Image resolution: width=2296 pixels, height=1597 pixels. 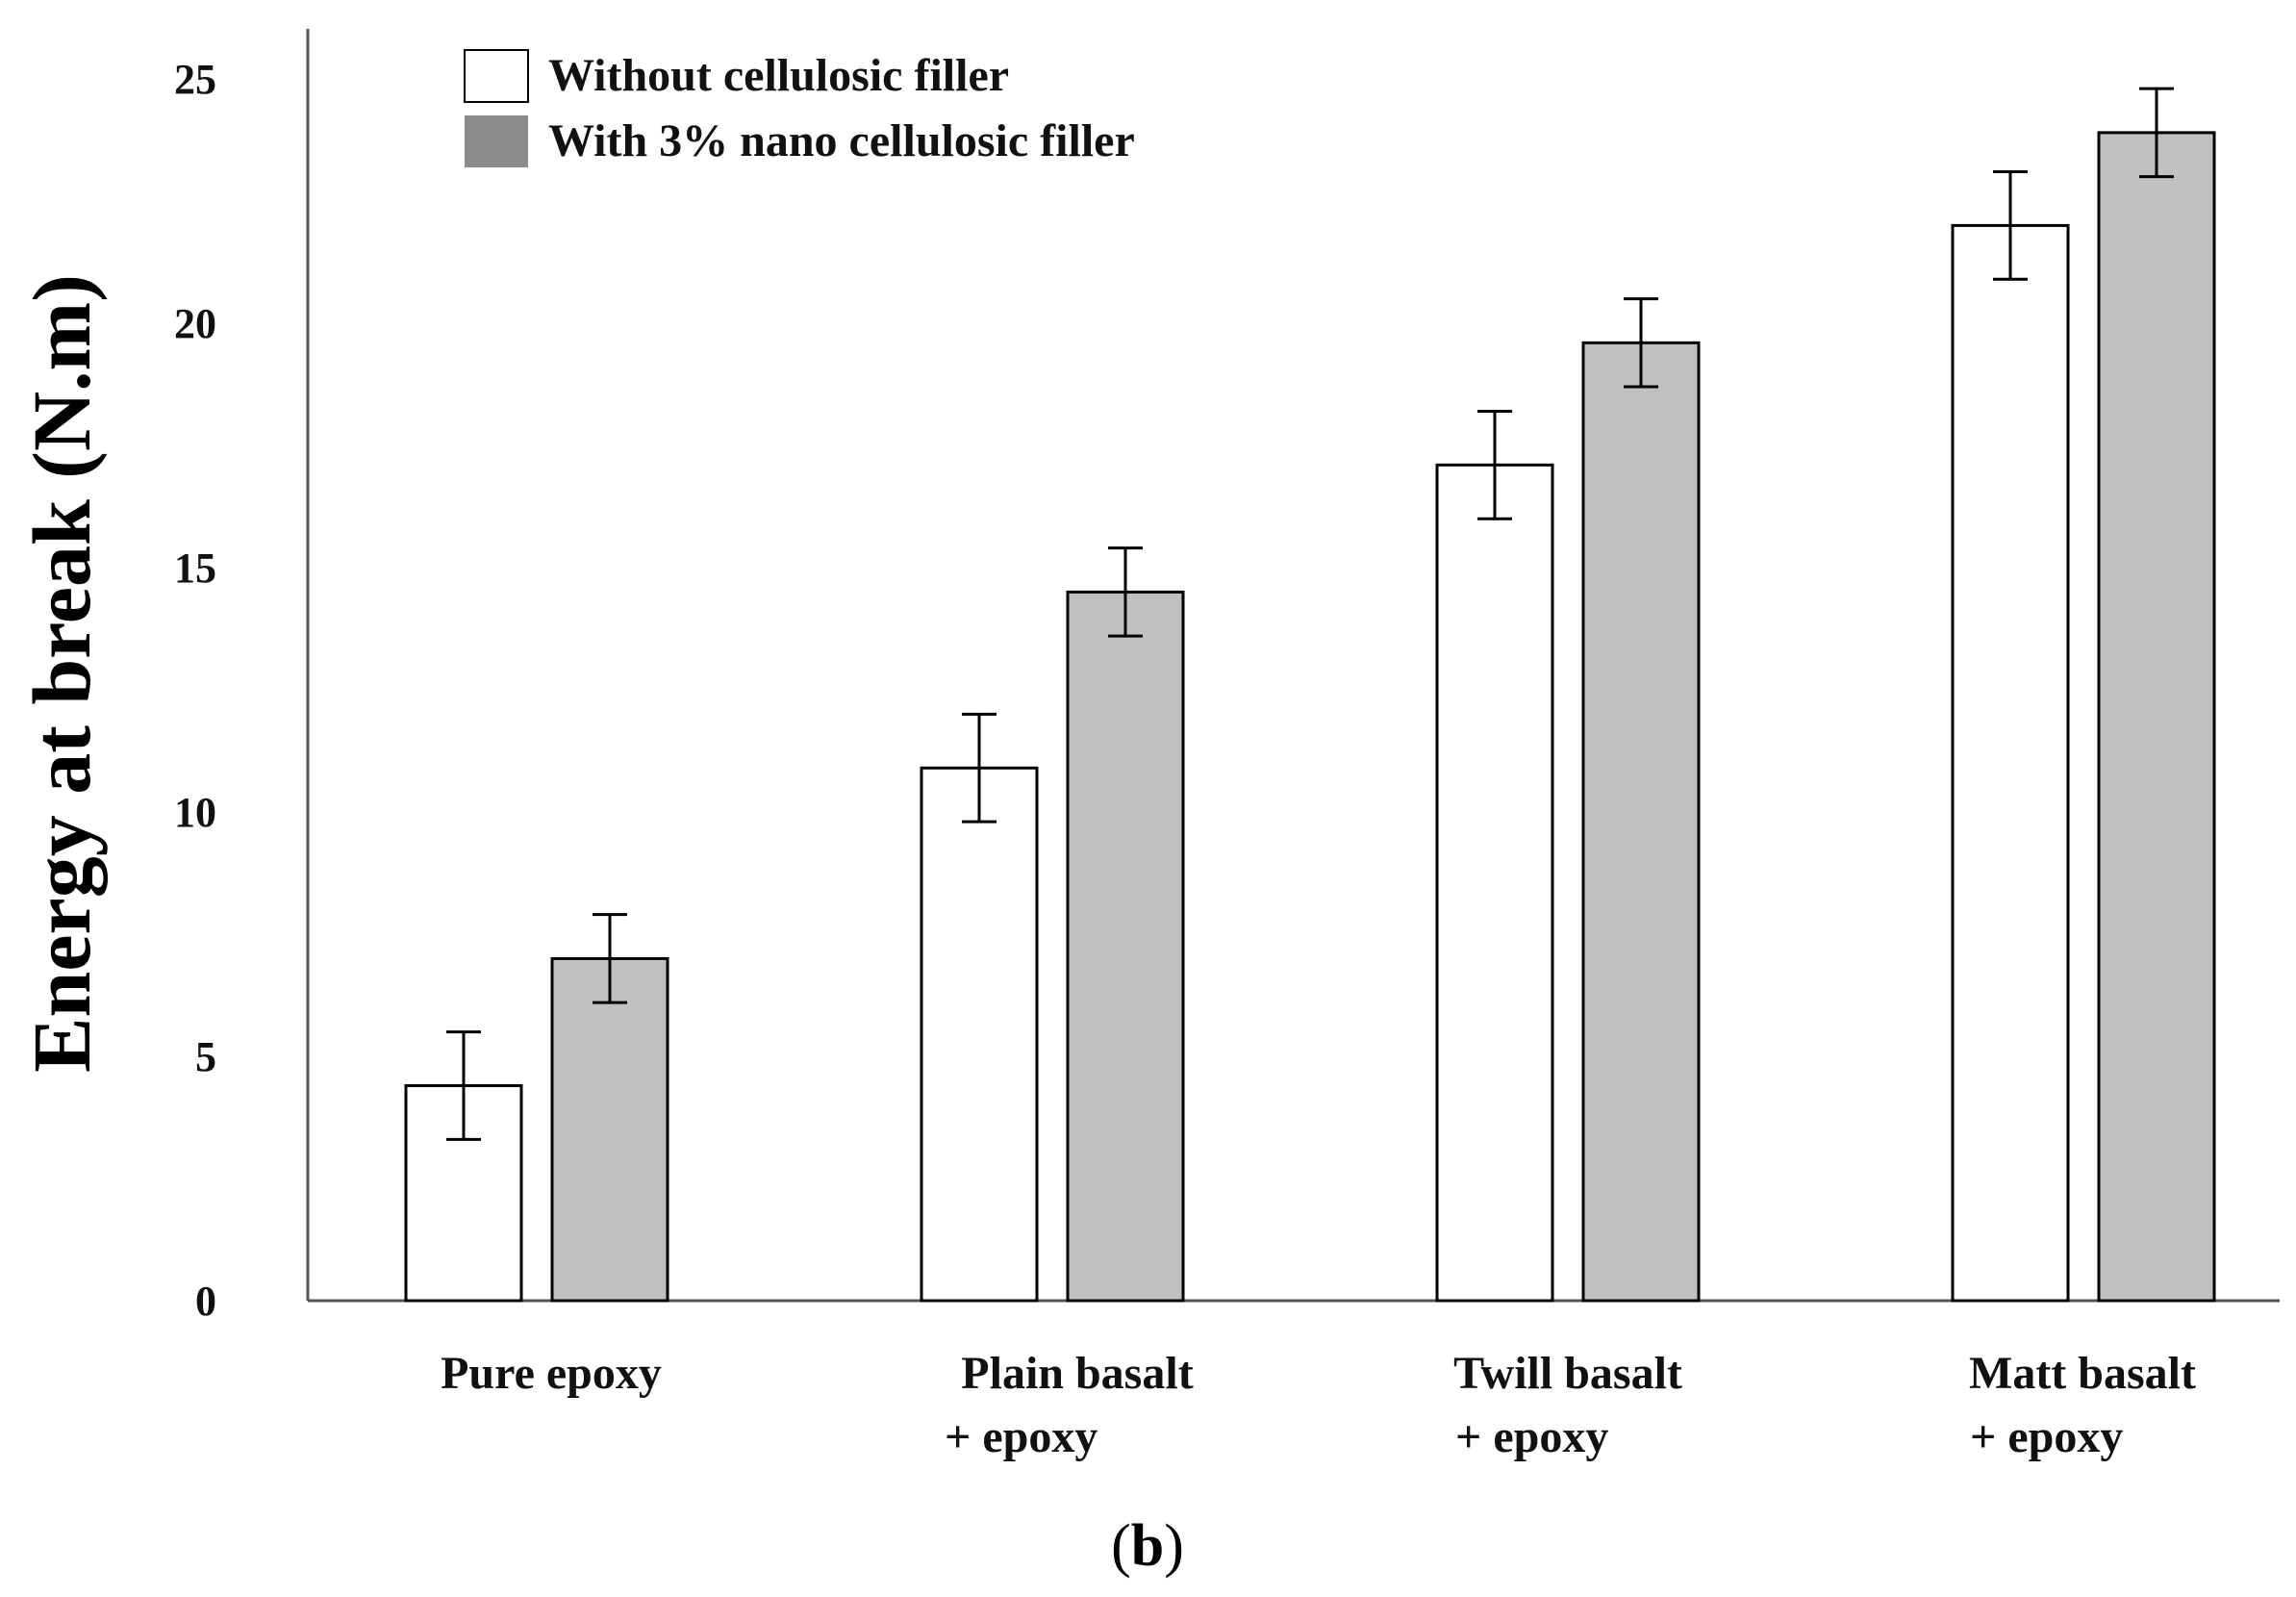 I want to click on legend-item: Without cellulosic filler, so click(x=736, y=76).